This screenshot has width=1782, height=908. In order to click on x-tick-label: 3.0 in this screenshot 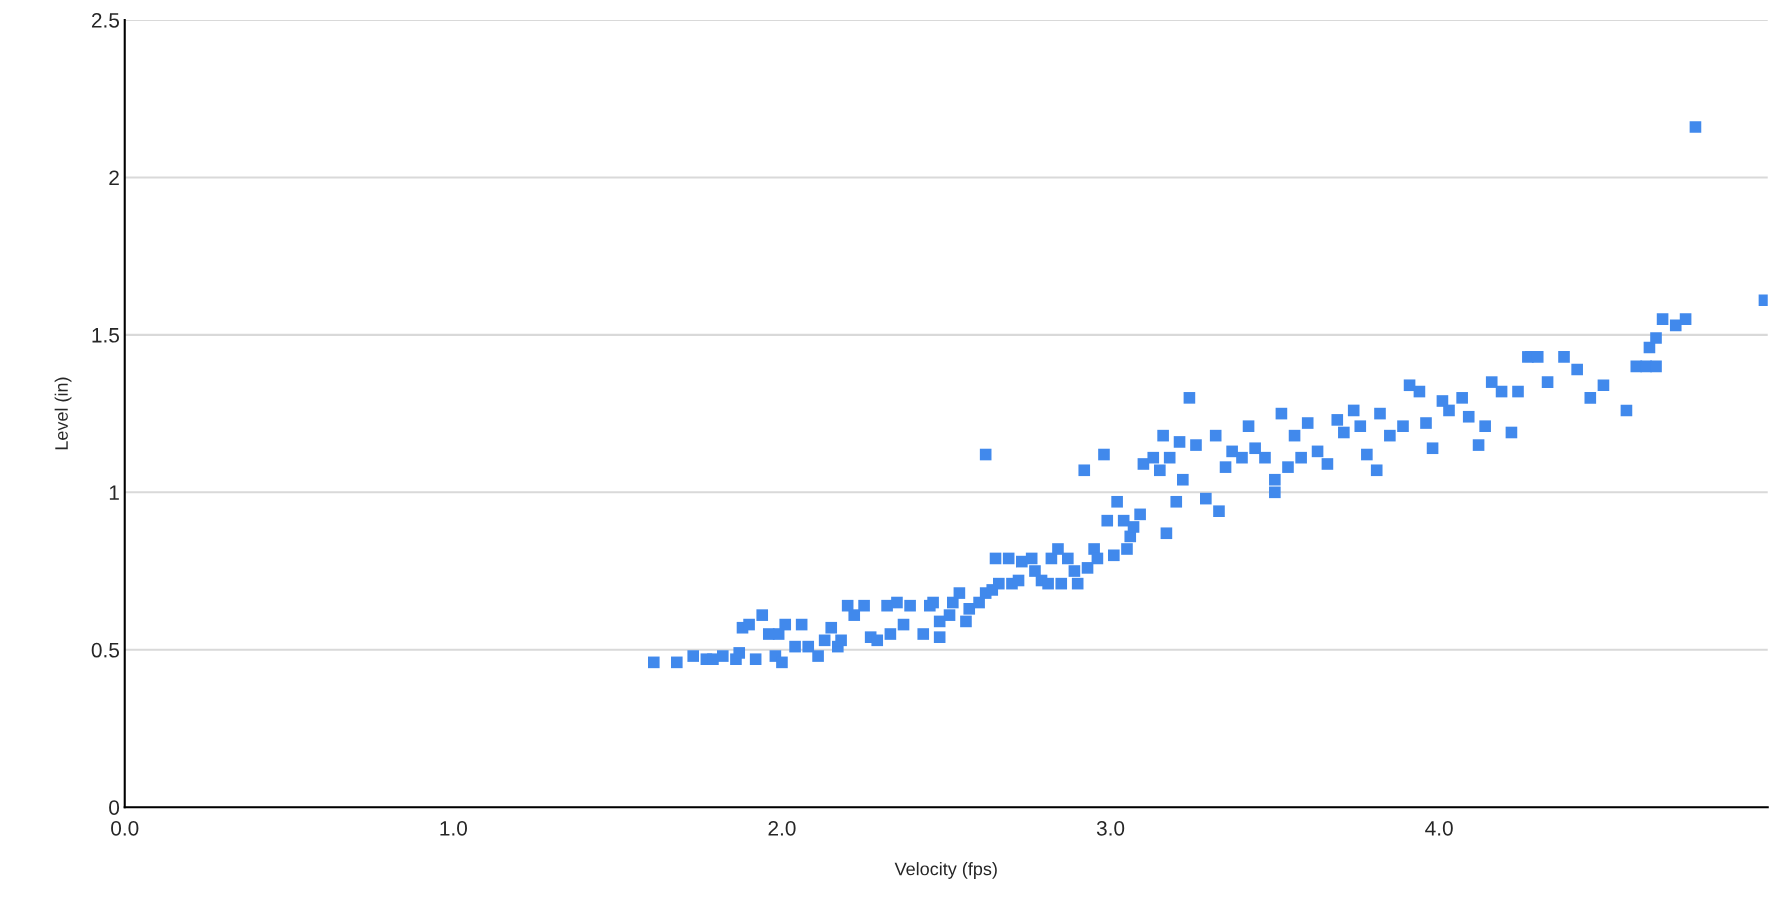, I will do `click(1110, 828)`.